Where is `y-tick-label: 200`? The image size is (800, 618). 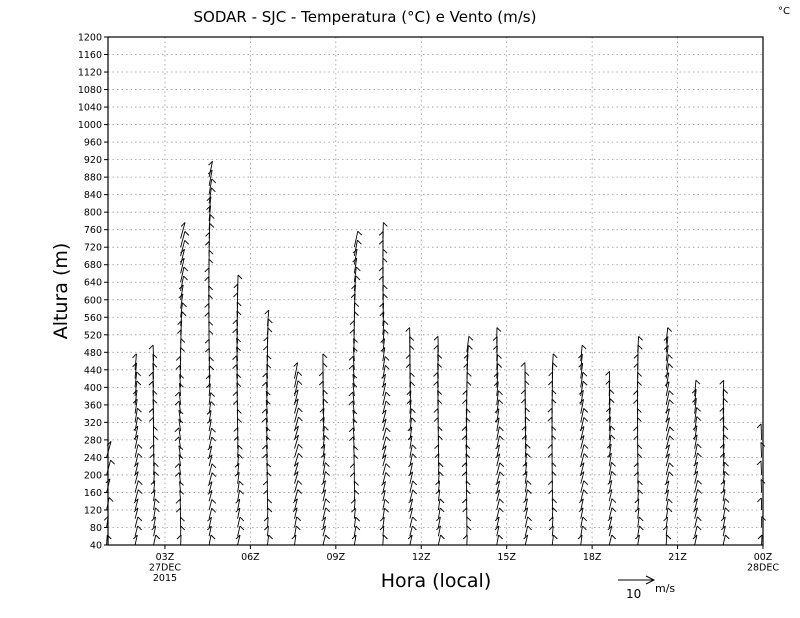 y-tick-label: 200 is located at coordinates (93, 475).